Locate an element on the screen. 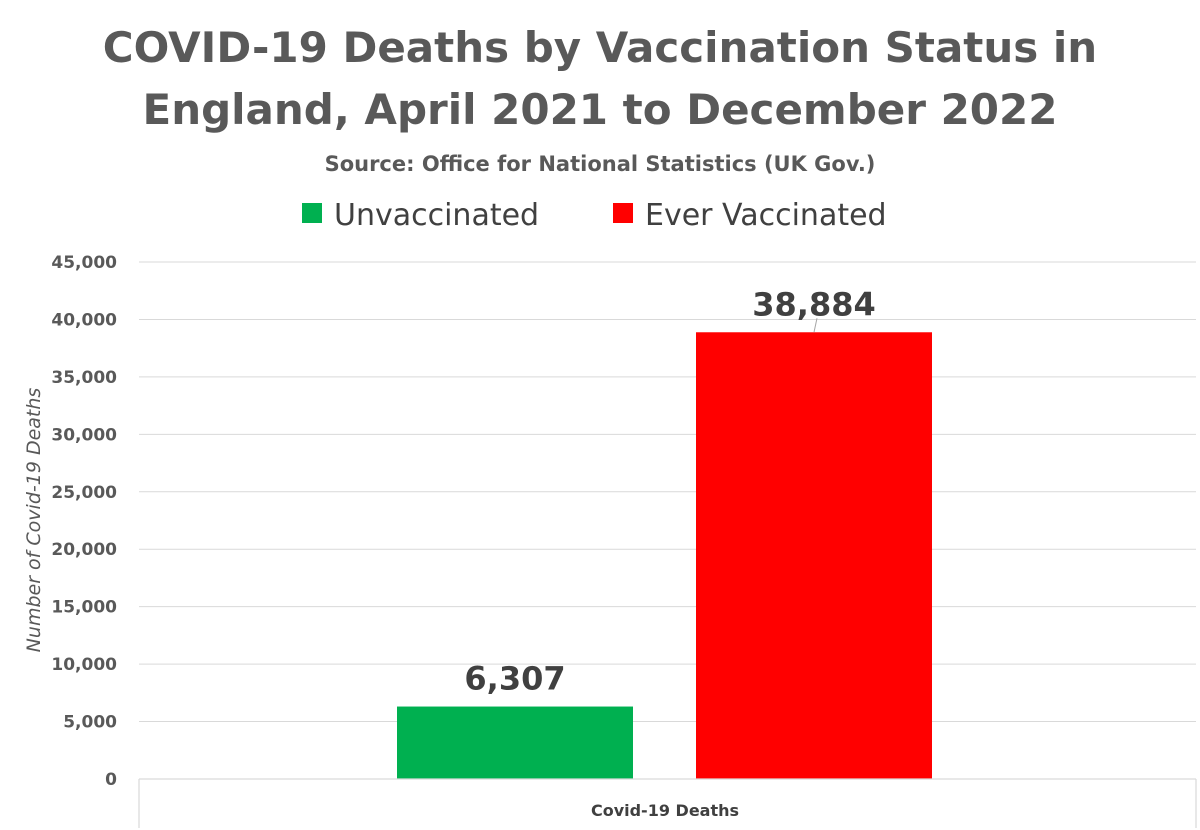  legend-label-unvaccinated: Unvaccinated is located at coordinates (436, 215).